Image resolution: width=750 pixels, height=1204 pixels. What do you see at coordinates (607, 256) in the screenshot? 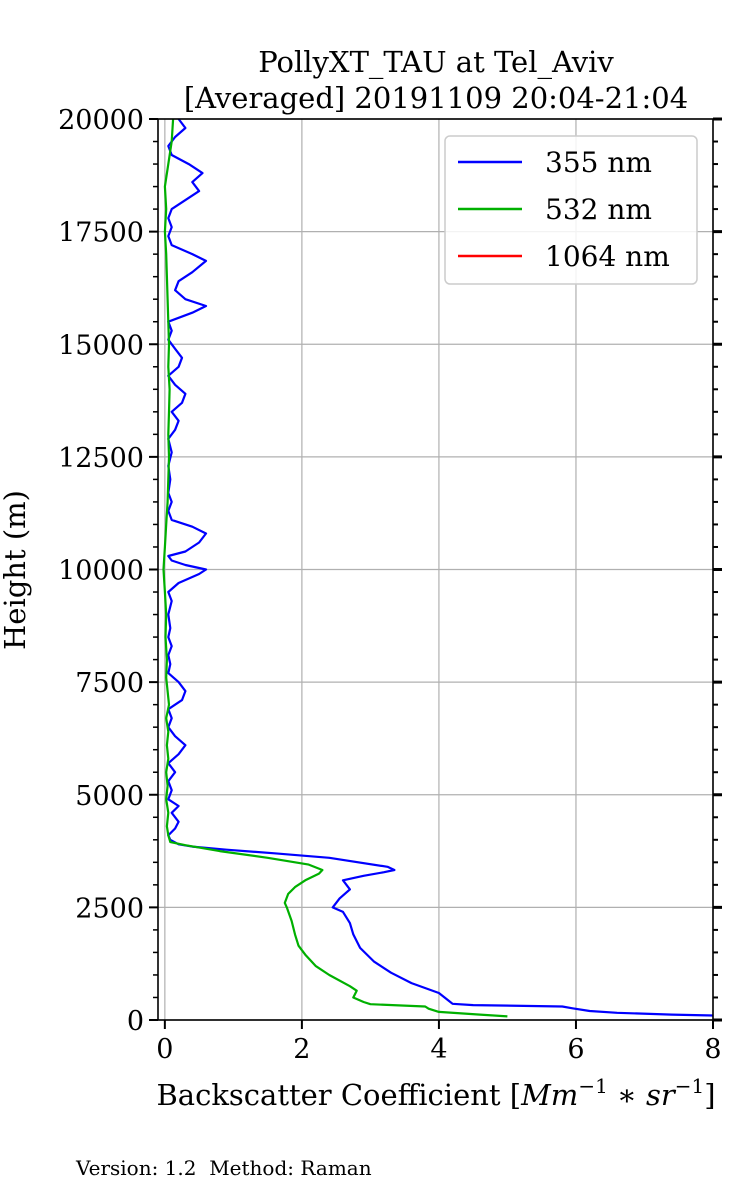
I see `legend-label: 1064 nm` at bounding box center [607, 256].